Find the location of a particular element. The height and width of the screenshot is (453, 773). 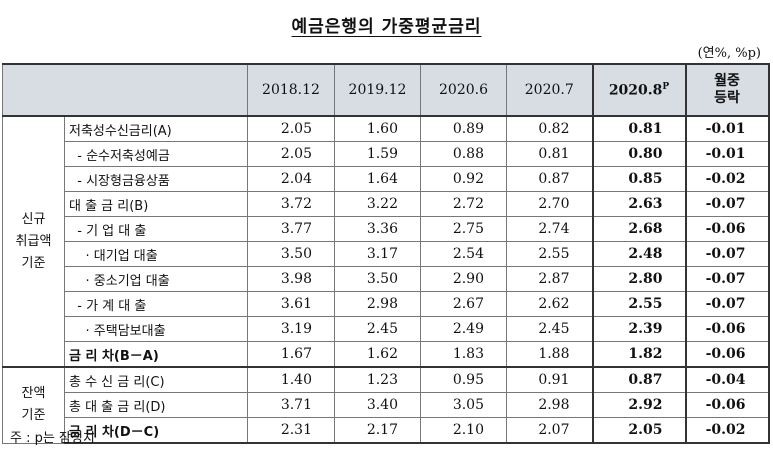

rate-cell: 2.07 is located at coordinates (549, 430).